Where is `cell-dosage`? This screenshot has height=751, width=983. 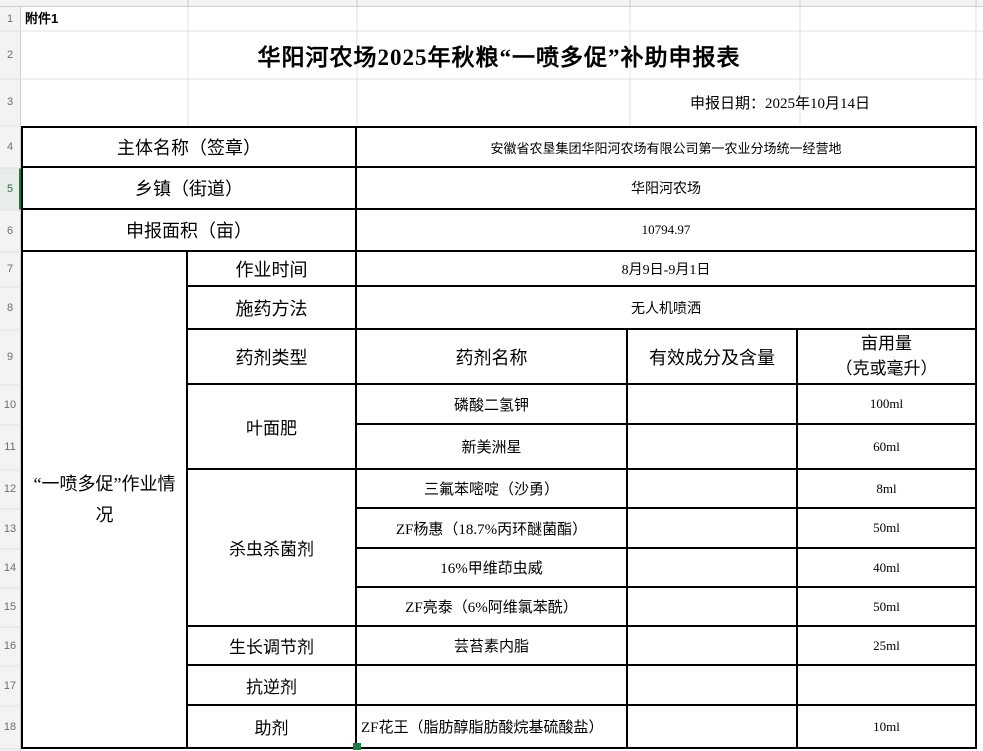 cell-dosage is located at coordinates (886, 686).